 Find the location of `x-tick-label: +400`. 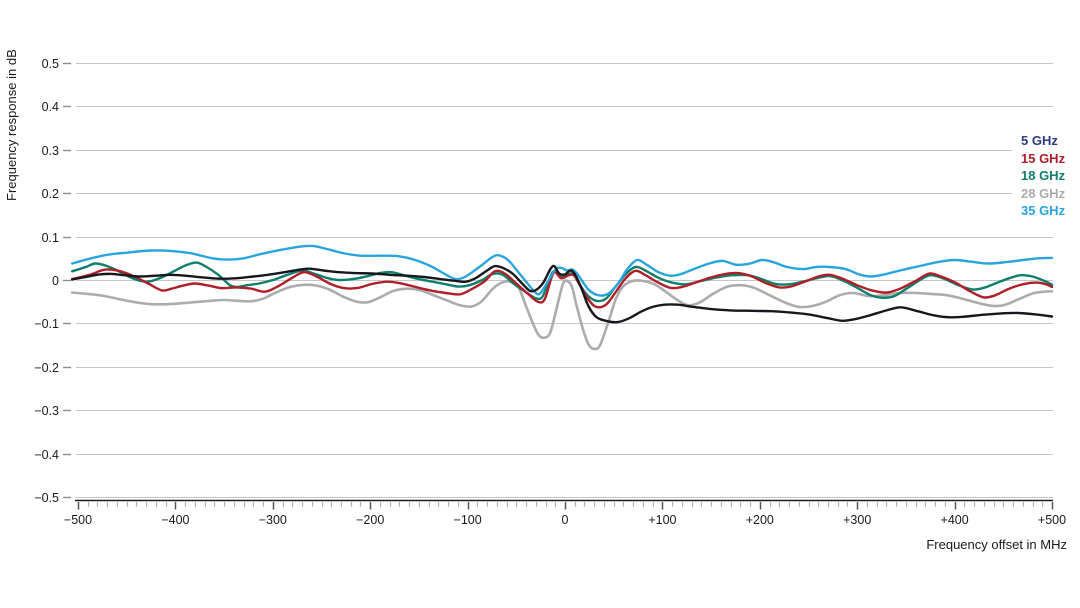

x-tick-label: +400 is located at coordinates (955, 520).